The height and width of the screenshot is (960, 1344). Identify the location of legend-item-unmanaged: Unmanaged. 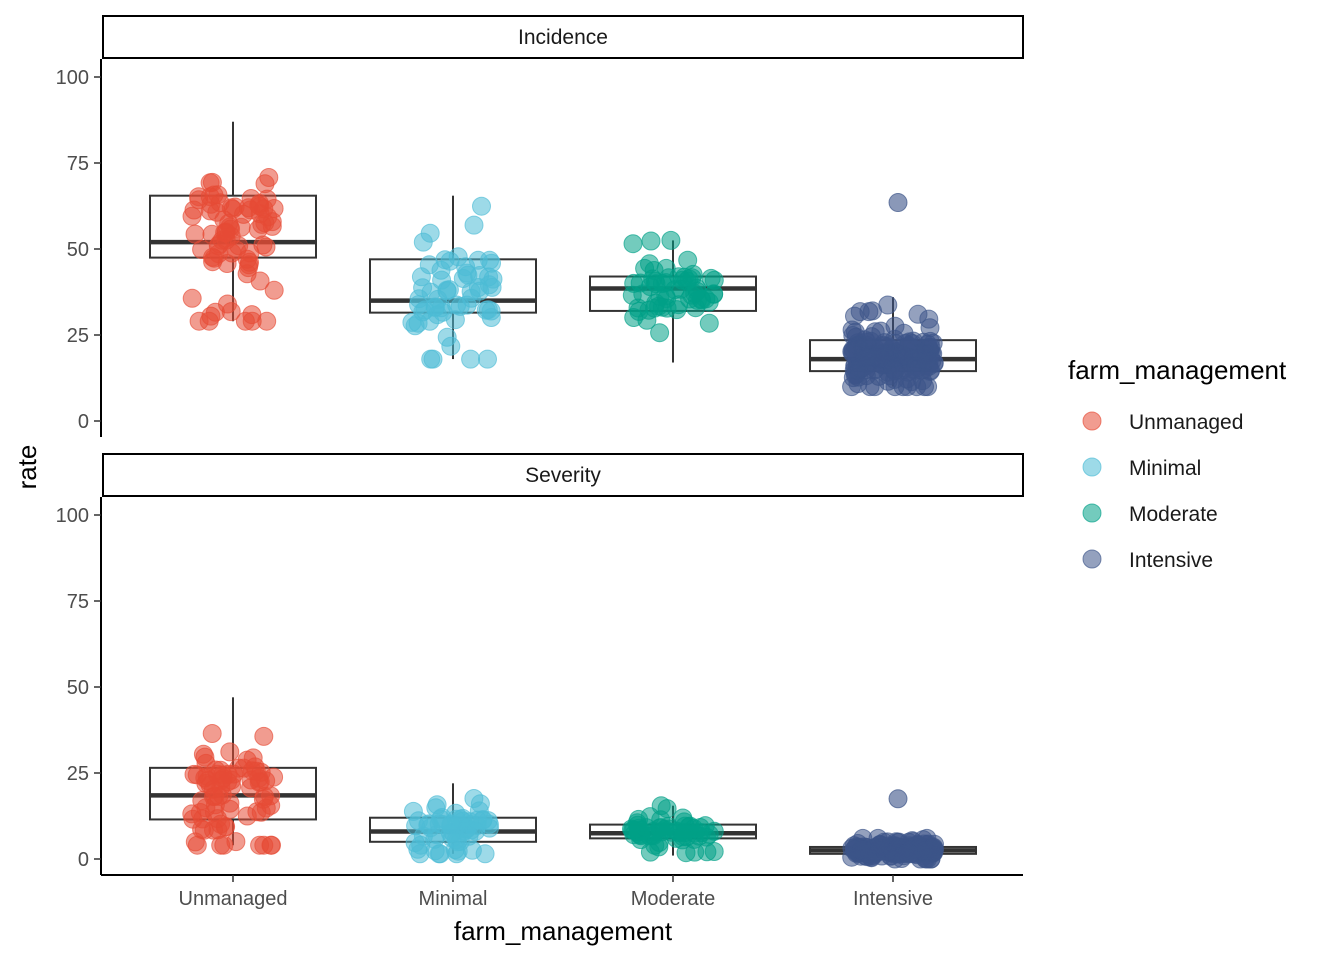
(1162, 422).